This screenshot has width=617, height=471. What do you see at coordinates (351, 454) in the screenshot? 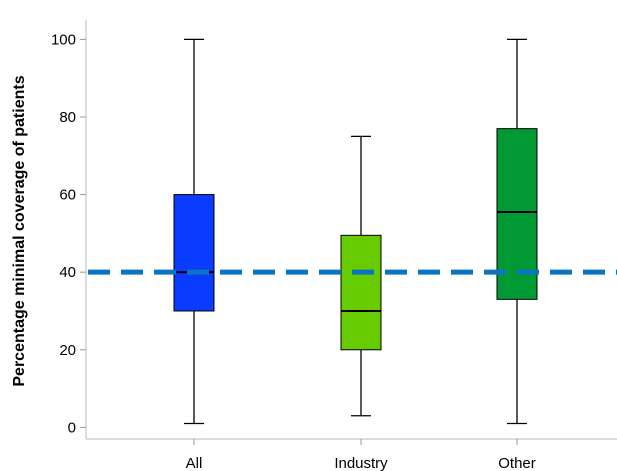
I see `x-axis: All Industry Other` at bounding box center [351, 454].